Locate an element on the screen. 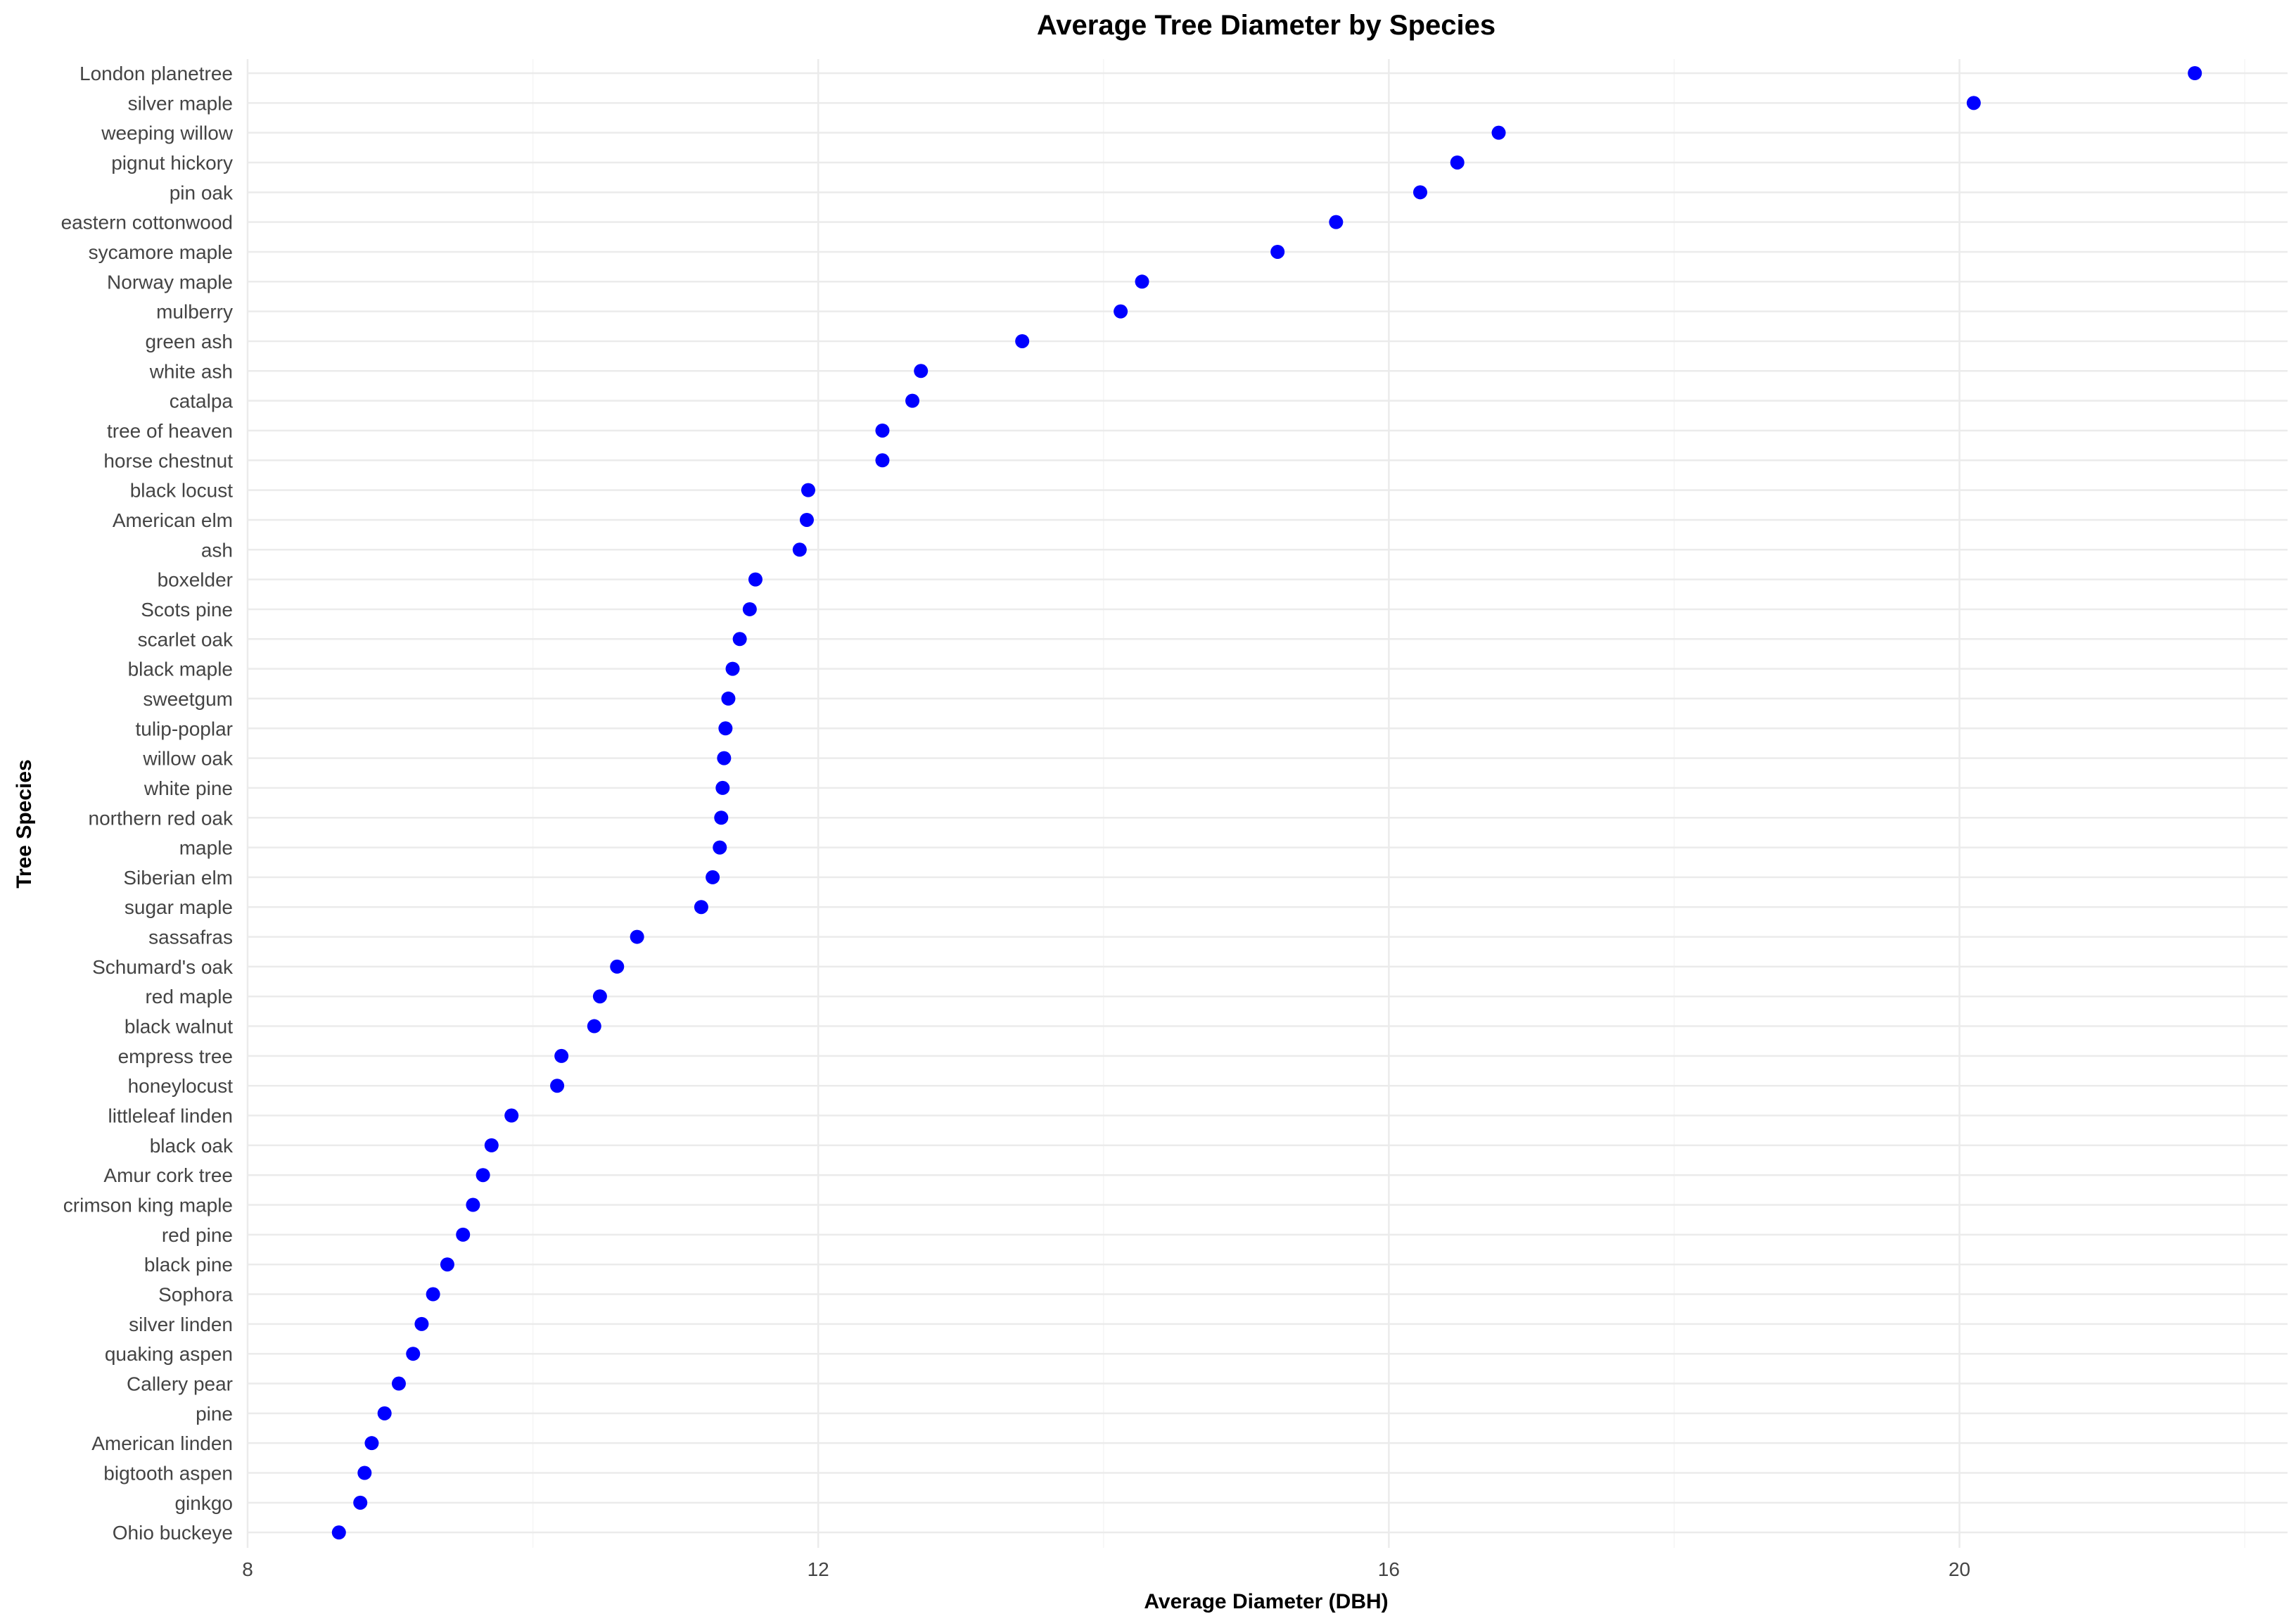 The width and height of the screenshot is (2296, 1621). y-tick-label: white pine is located at coordinates (189, 788).